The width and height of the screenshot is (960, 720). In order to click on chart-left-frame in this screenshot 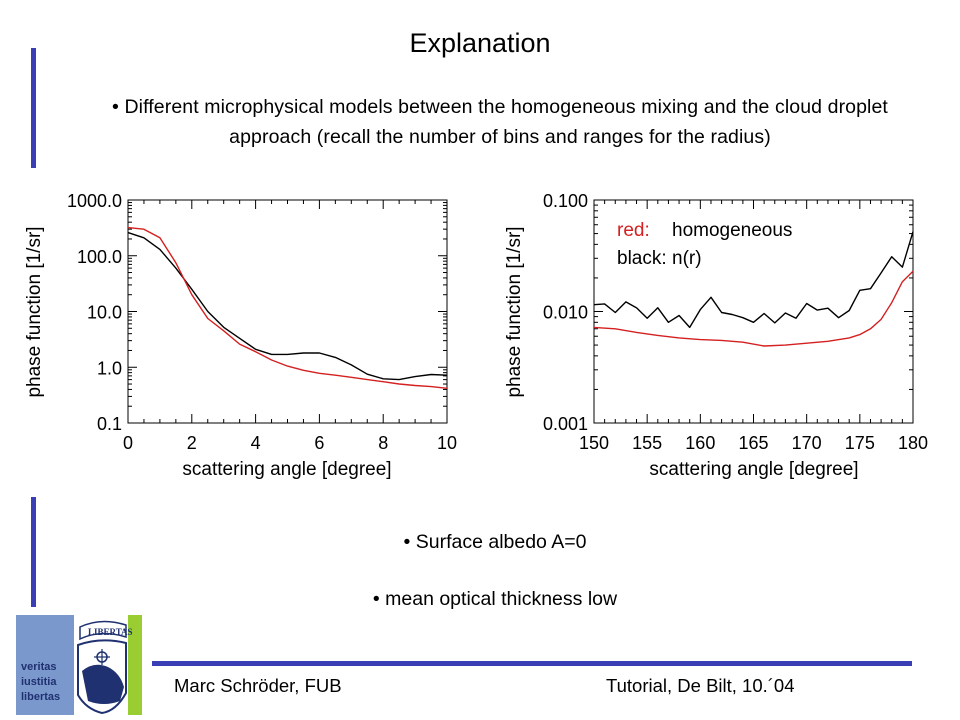, I will do `click(287, 311)`.